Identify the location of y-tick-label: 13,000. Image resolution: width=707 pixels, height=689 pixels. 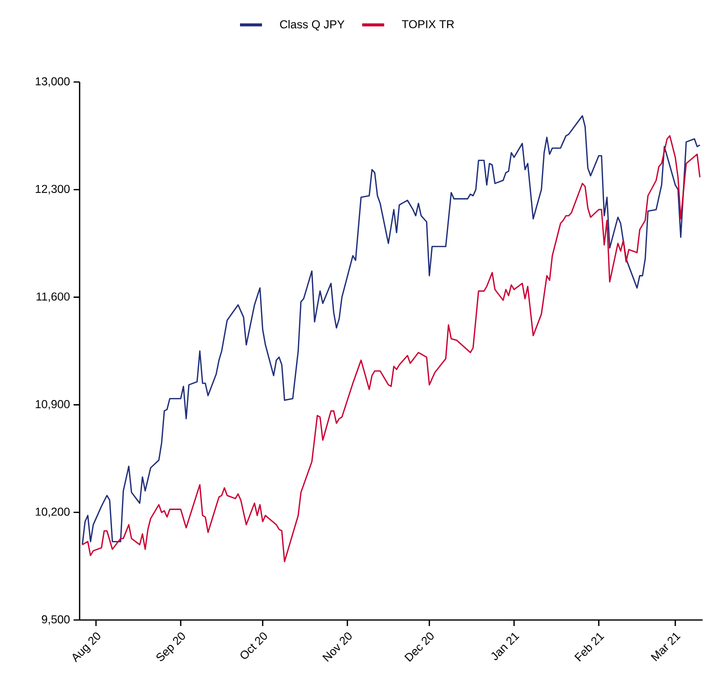
(53, 82).